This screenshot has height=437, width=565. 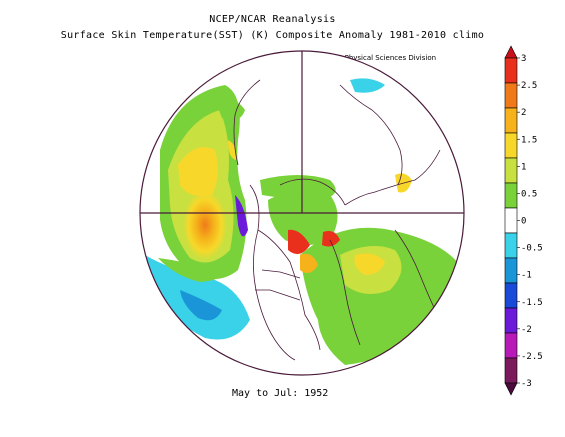 I want to click on colorbar-tick-label: -0.5, so click(x=532, y=249).